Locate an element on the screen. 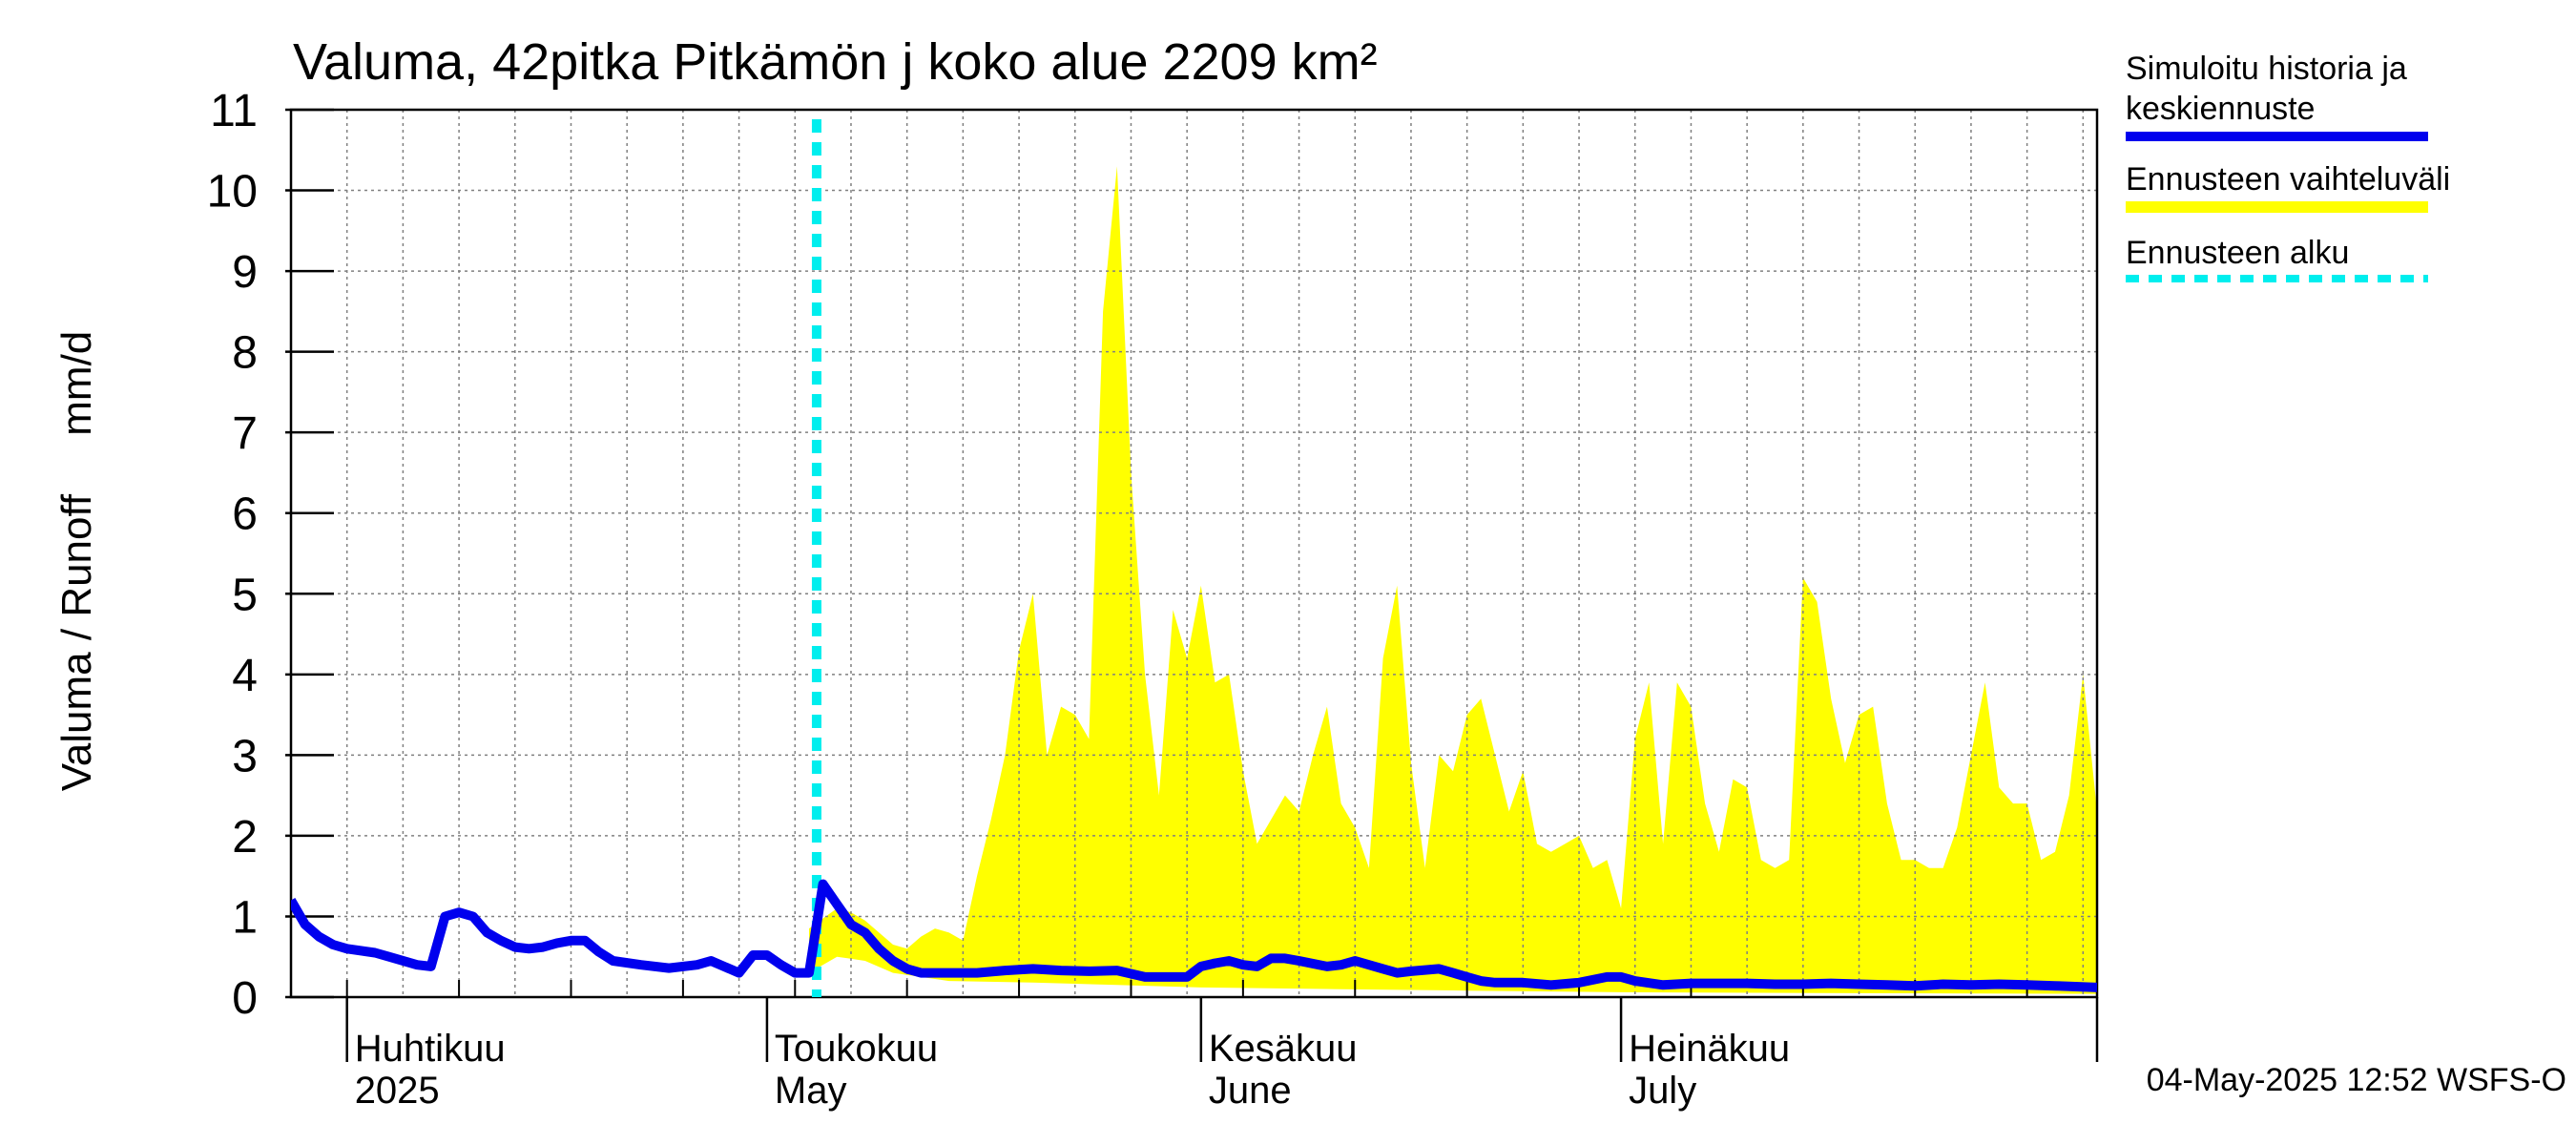 The image size is (2576, 1145). y-axis-label: Valuma / Runoff mm/d is located at coordinates (76, 561).